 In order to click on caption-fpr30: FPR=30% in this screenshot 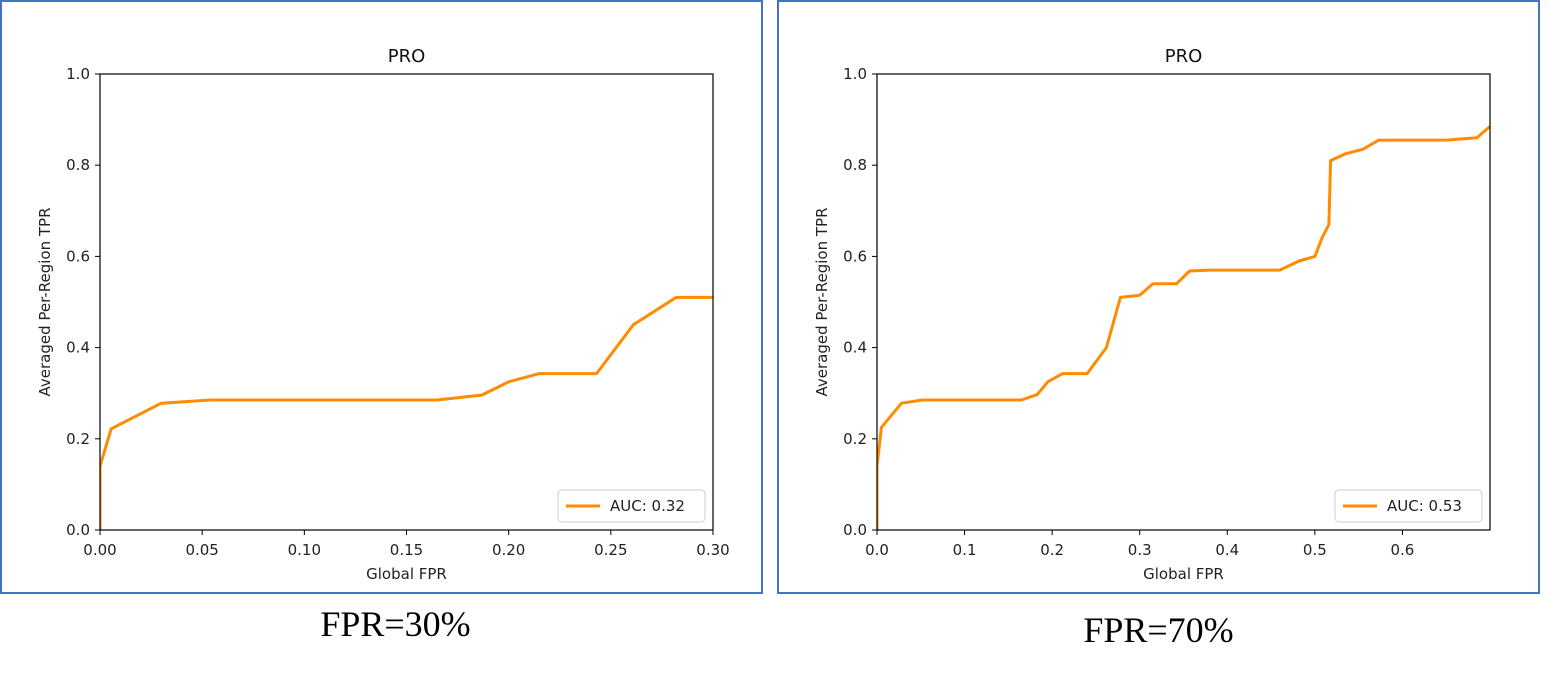, I will do `click(395, 624)`.